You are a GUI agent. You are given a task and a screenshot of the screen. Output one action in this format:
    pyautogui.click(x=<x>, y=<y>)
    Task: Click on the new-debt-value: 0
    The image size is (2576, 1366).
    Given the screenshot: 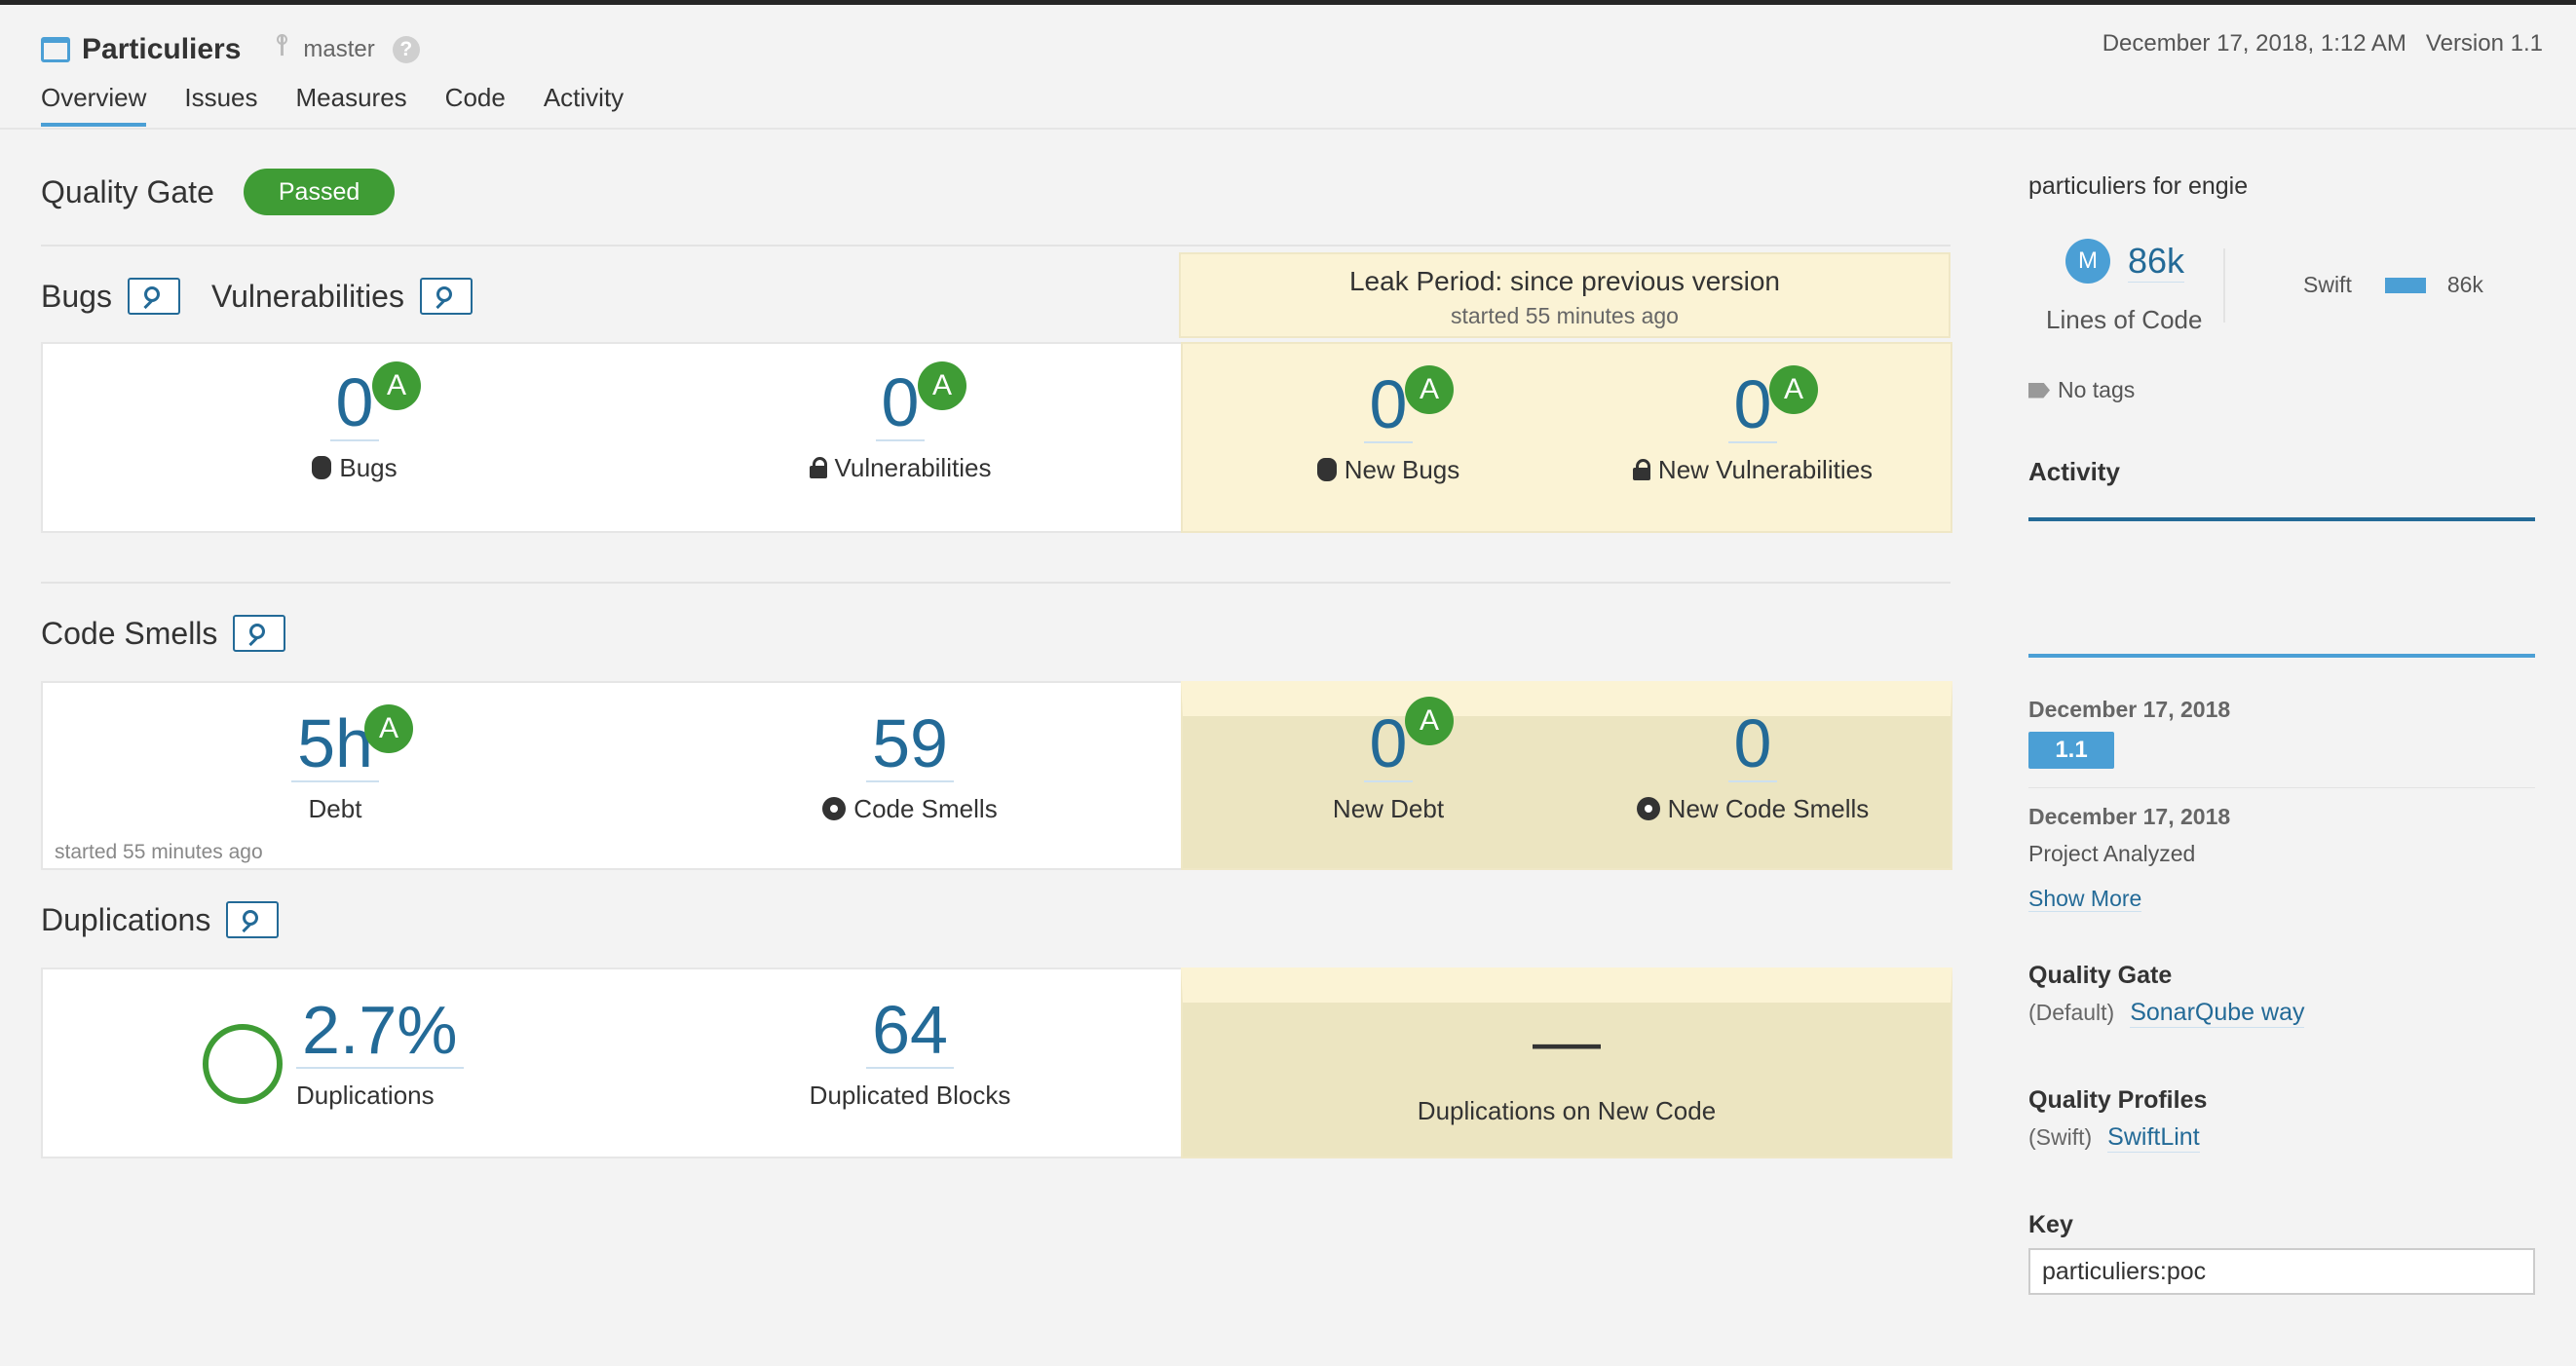 What is the action you would take?
    pyautogui.click(x=1388, y=745)
    